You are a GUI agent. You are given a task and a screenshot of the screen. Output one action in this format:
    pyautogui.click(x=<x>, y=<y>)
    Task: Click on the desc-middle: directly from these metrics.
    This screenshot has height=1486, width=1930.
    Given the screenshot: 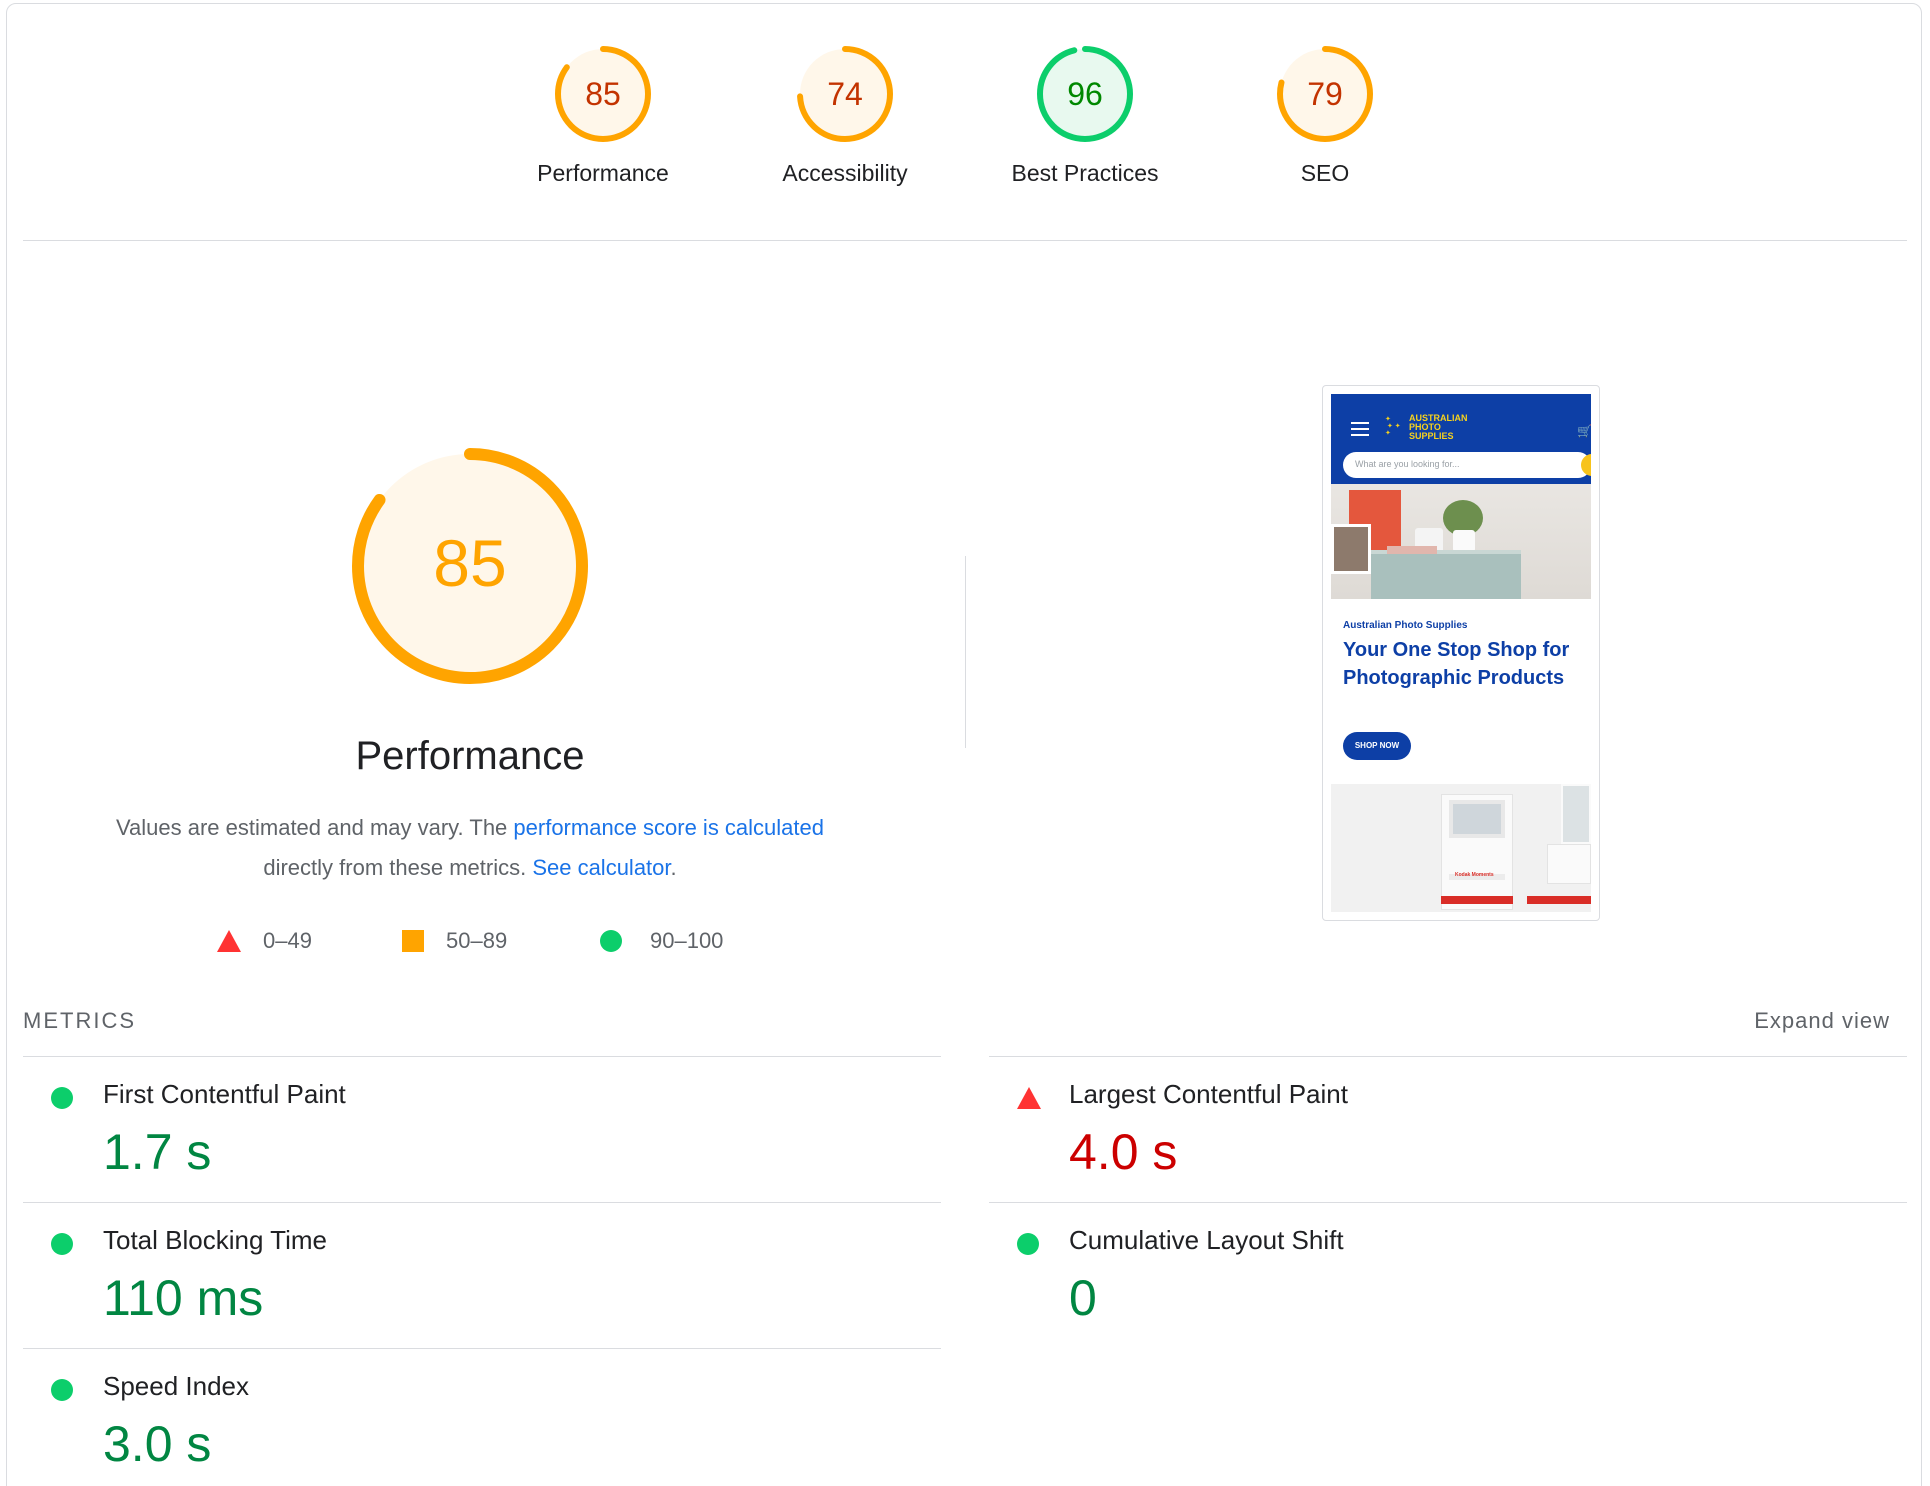 What is the action you would take?
    pyautogui.click(x=398, y=867)
    